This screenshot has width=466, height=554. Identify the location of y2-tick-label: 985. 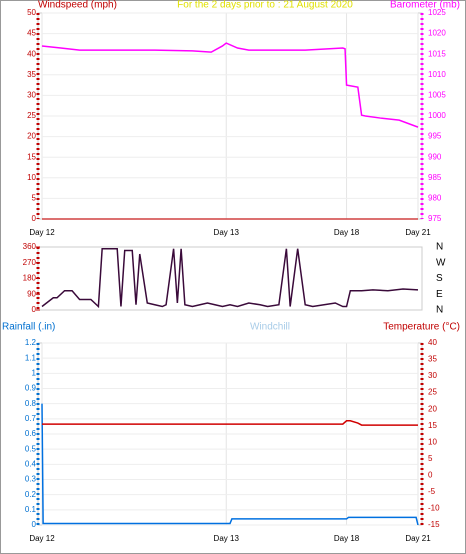
(435, 177).